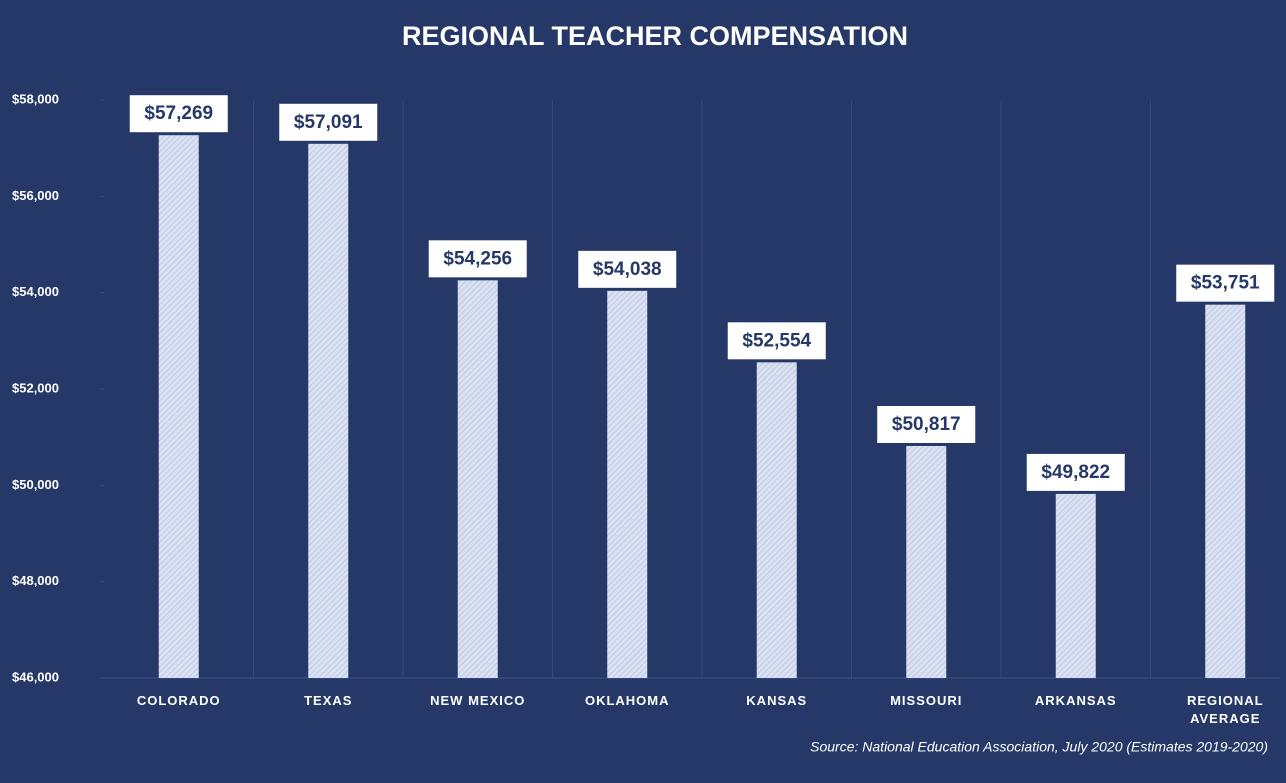 This screenshot has width=1286, height=783. What do you see at coordinates (35, 291) in the screenshot?
I see `y-tick-label: $54,000` at bounding box center [35, 291].